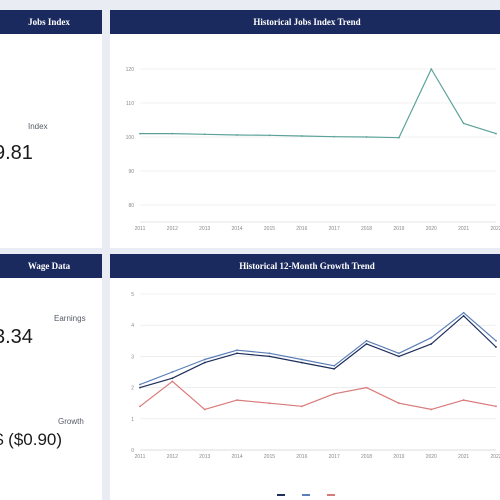 The width and height of the screenshot is (500, 500). What do you see at coordinates (130, 70) in the screenshot?
I see `y-tick-label: 120` at bounding box center [130, 70].